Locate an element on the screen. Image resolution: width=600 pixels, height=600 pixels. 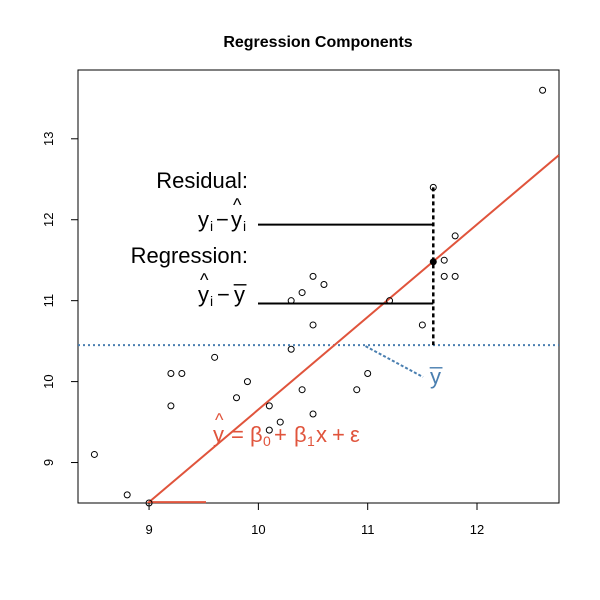
ybar-y: y is located at coordinates (435, 376).